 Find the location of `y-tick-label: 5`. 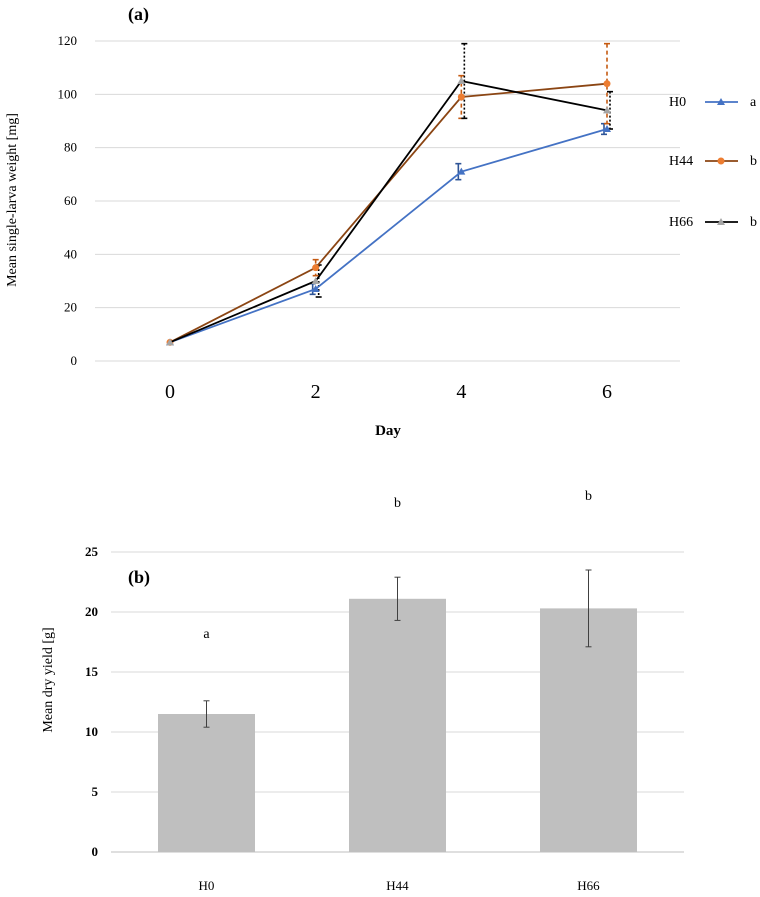

y-tick-label: 5 is located at coordinates (95, 791).